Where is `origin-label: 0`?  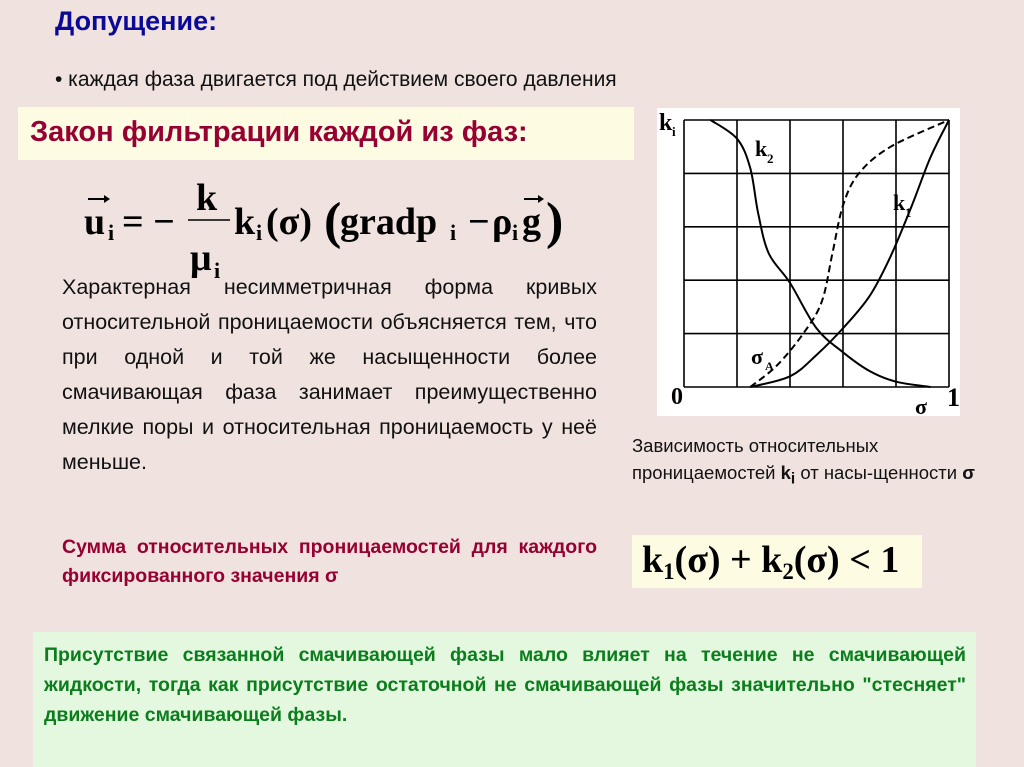
origin-label: 0 is located at coordinates (677, 397).